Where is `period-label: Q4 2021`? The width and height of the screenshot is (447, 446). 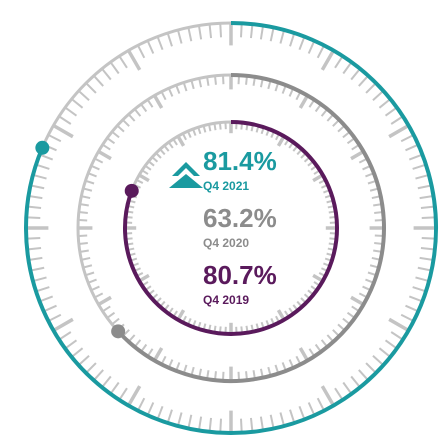
period-label: Q4 2021 is located at coordinates (226, 186).